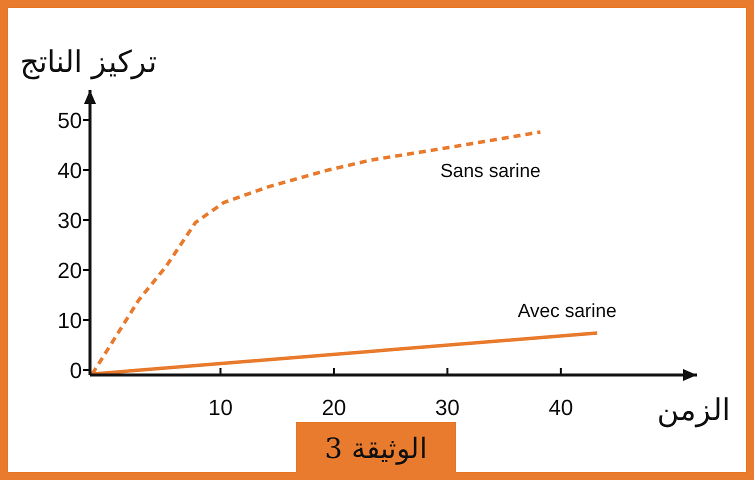 The width and height of the screenshot is (754, 480). I want to click on y-tick-label: 10, so click(70, 320).